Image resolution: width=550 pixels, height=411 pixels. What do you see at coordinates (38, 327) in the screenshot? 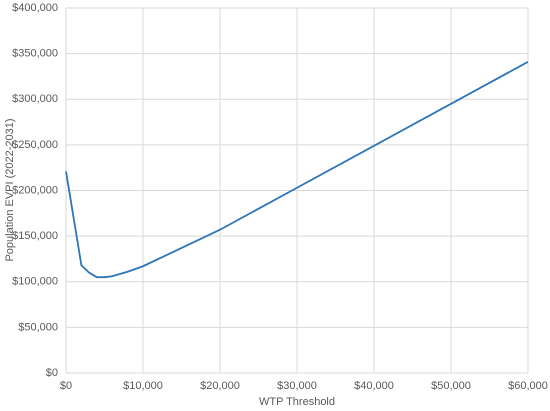
I see `y-tick-label: $50,000` at bounding box center [38, 327].